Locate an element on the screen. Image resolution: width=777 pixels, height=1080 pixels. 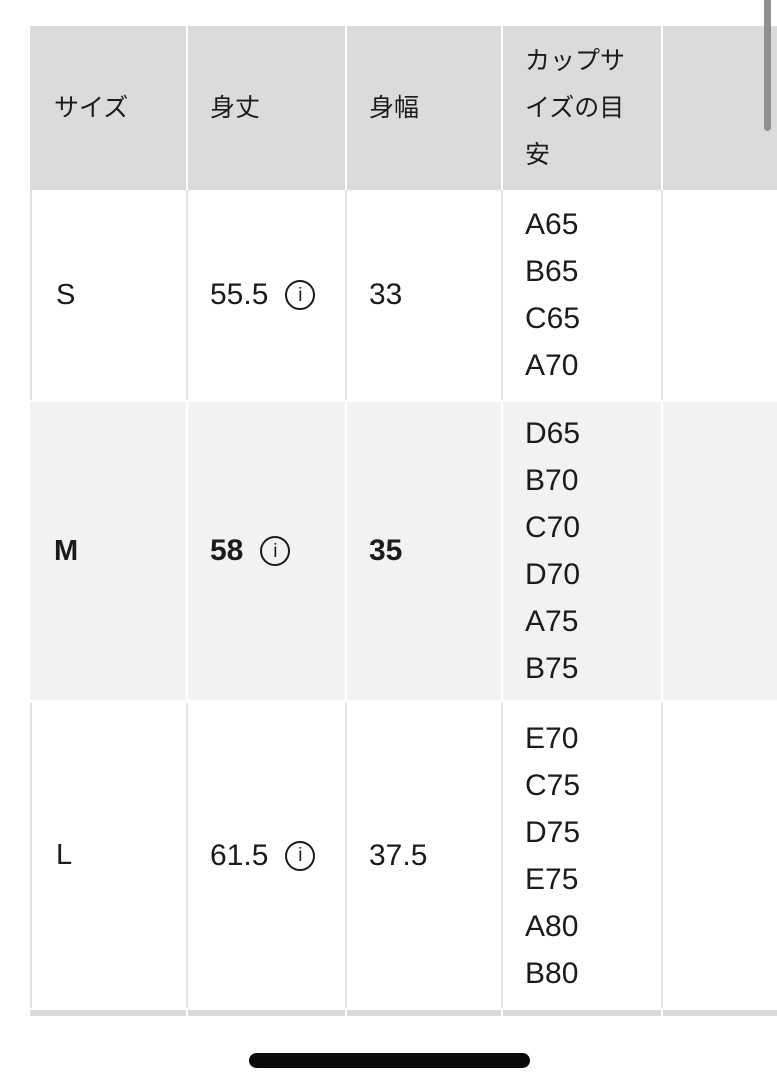
header-label-length: 身丈 is located at coordinates (235, 107).